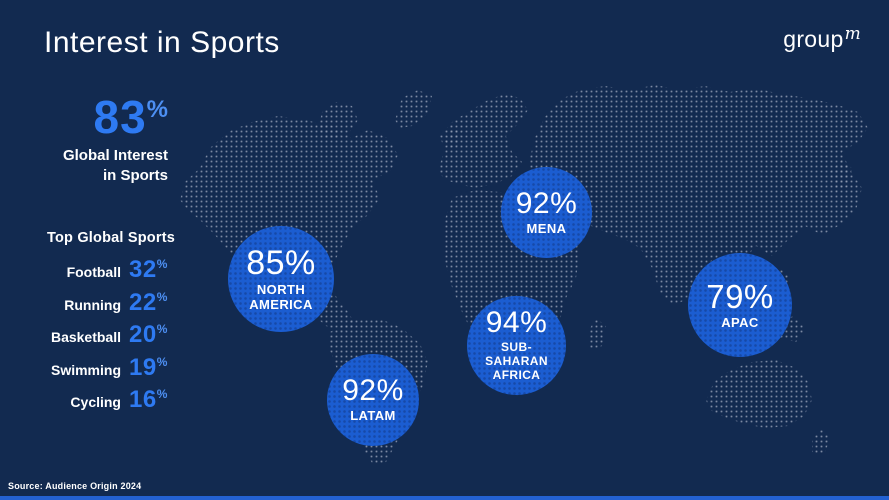 Image resolution: width=889 pixels, height=500 pixels. Describe the element at coordinates (75, 486) in the screenshot. I see `source-note: Source: Audience Origin 2024` at that location.